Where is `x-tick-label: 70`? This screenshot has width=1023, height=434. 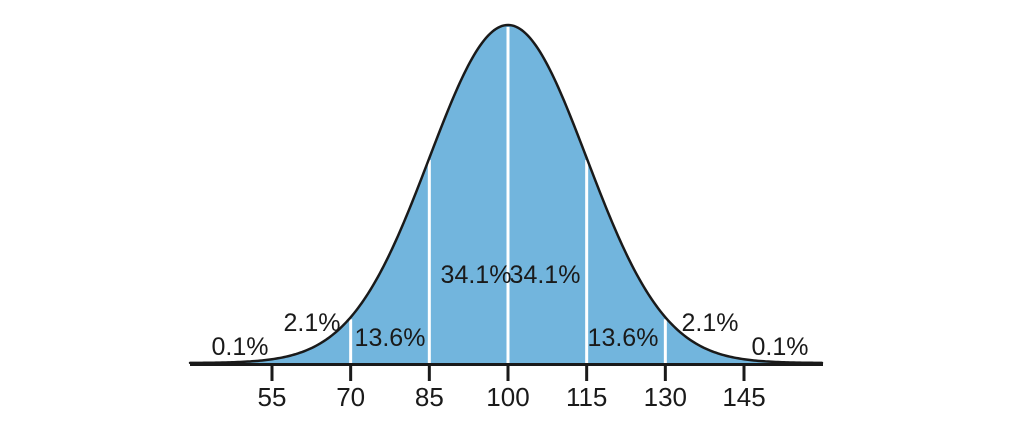 x-tick-label: 70 is located at coordinates (350, 397).